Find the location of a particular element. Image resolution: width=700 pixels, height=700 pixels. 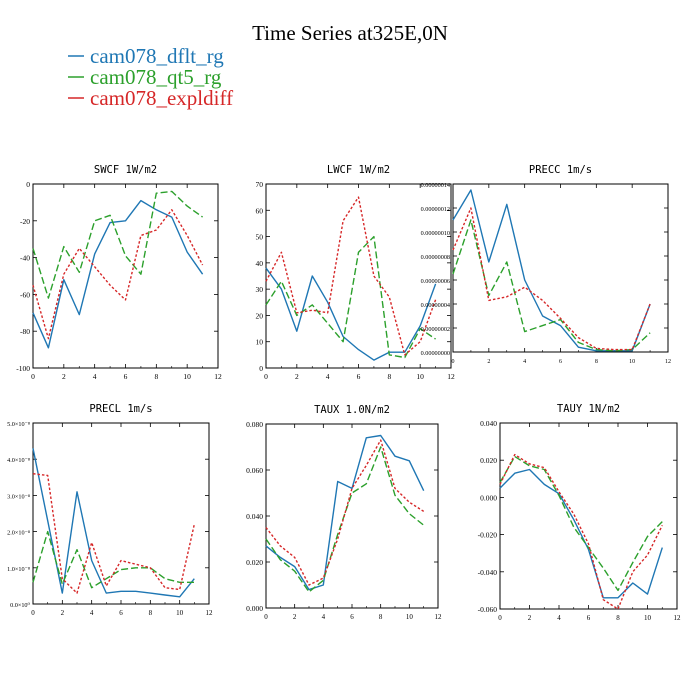

panel-0: SWCF 1W/m2 0 2 4 6 8 10 12 0 -20 -40 -60 -80 -100 is located at coordinates (119, 272).